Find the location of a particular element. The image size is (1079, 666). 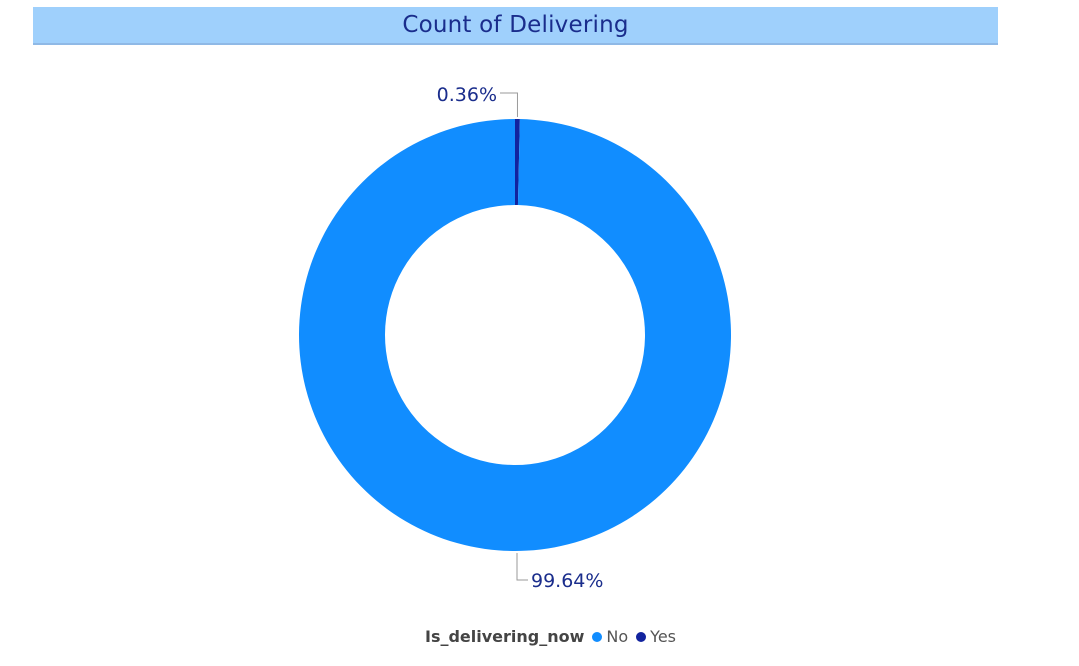

legend-label-no: No is located at coordinates (617, 636).